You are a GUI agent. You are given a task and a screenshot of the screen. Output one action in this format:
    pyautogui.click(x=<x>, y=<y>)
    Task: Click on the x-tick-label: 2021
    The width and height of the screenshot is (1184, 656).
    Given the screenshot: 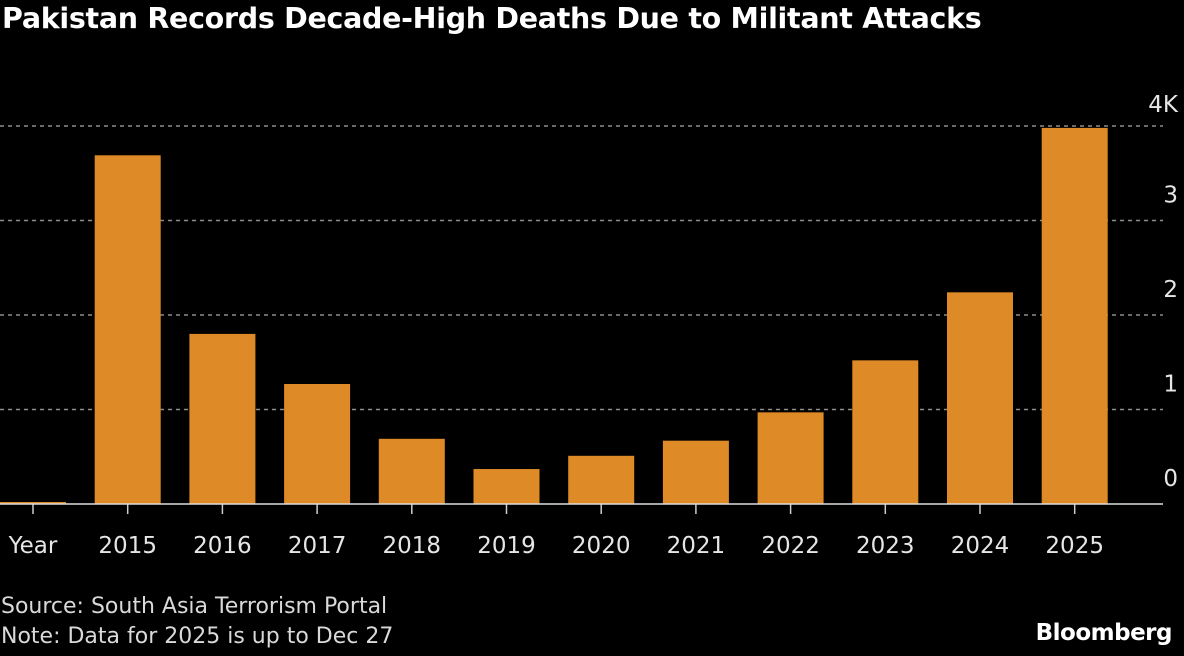 What is the action you would take?
    pyautogui.click(x=696, y=546)
    